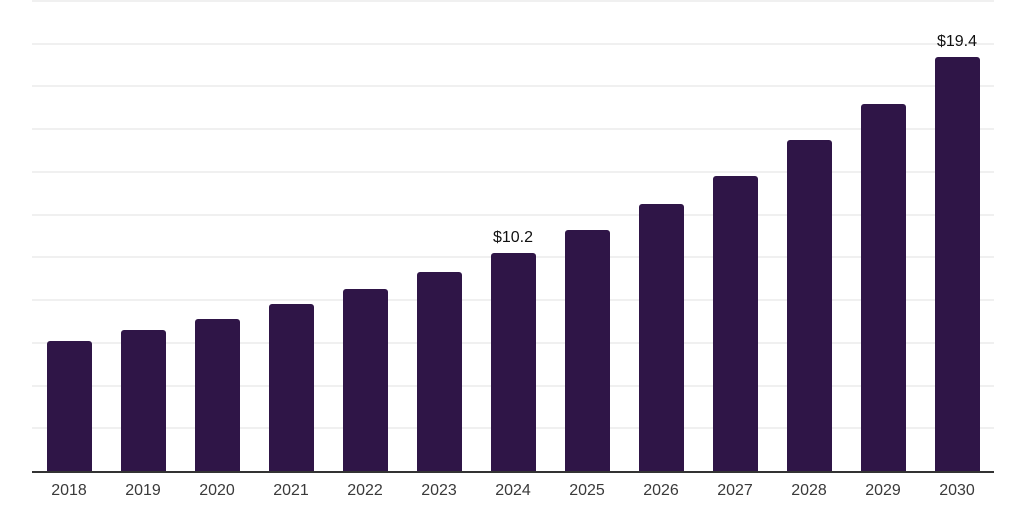 Image resolution: width=1024 pixels, height=512 pixels. I want to click on x-tick-2026: 2026, so click(661, 490).